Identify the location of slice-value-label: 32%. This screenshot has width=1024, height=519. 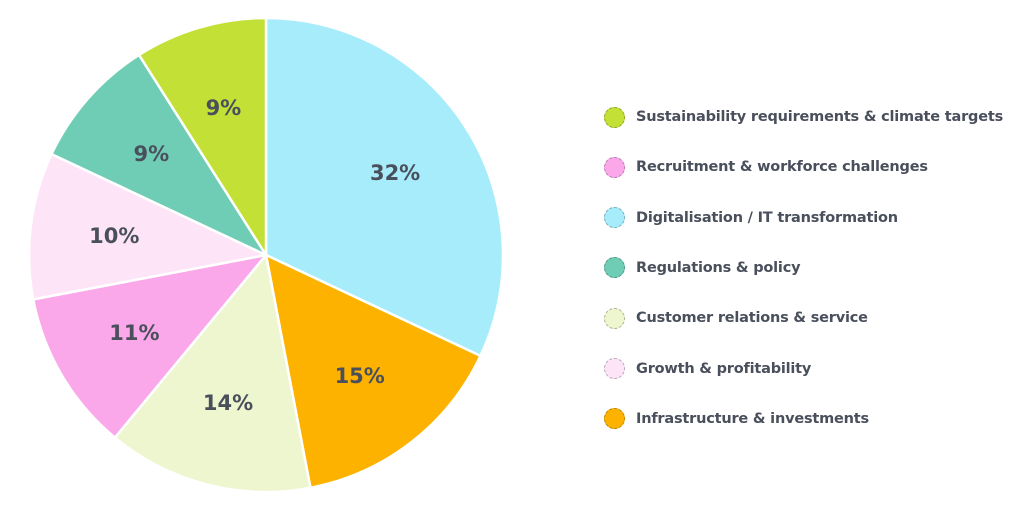
(395, 173).